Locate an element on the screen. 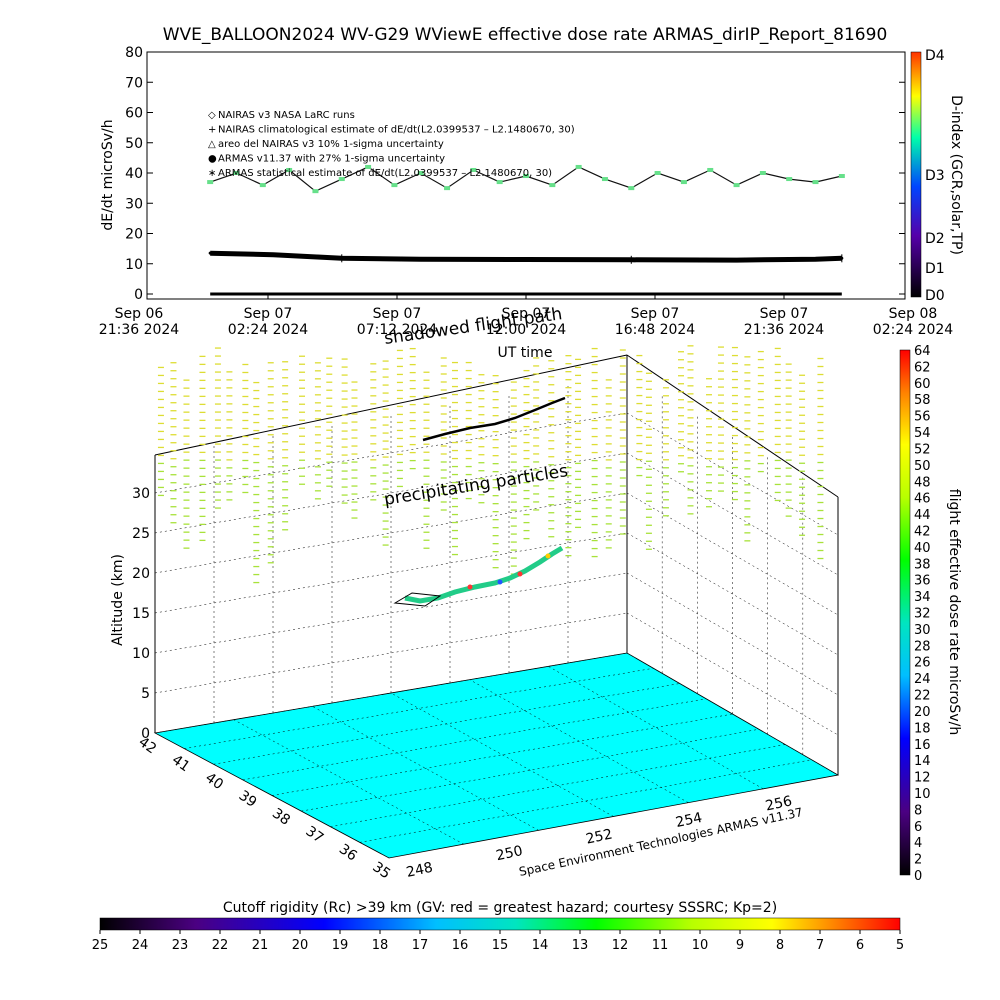 This screenshot has width=1000, height=1000. altitude-tick-label: 5 is located at coordinates (145, 694).